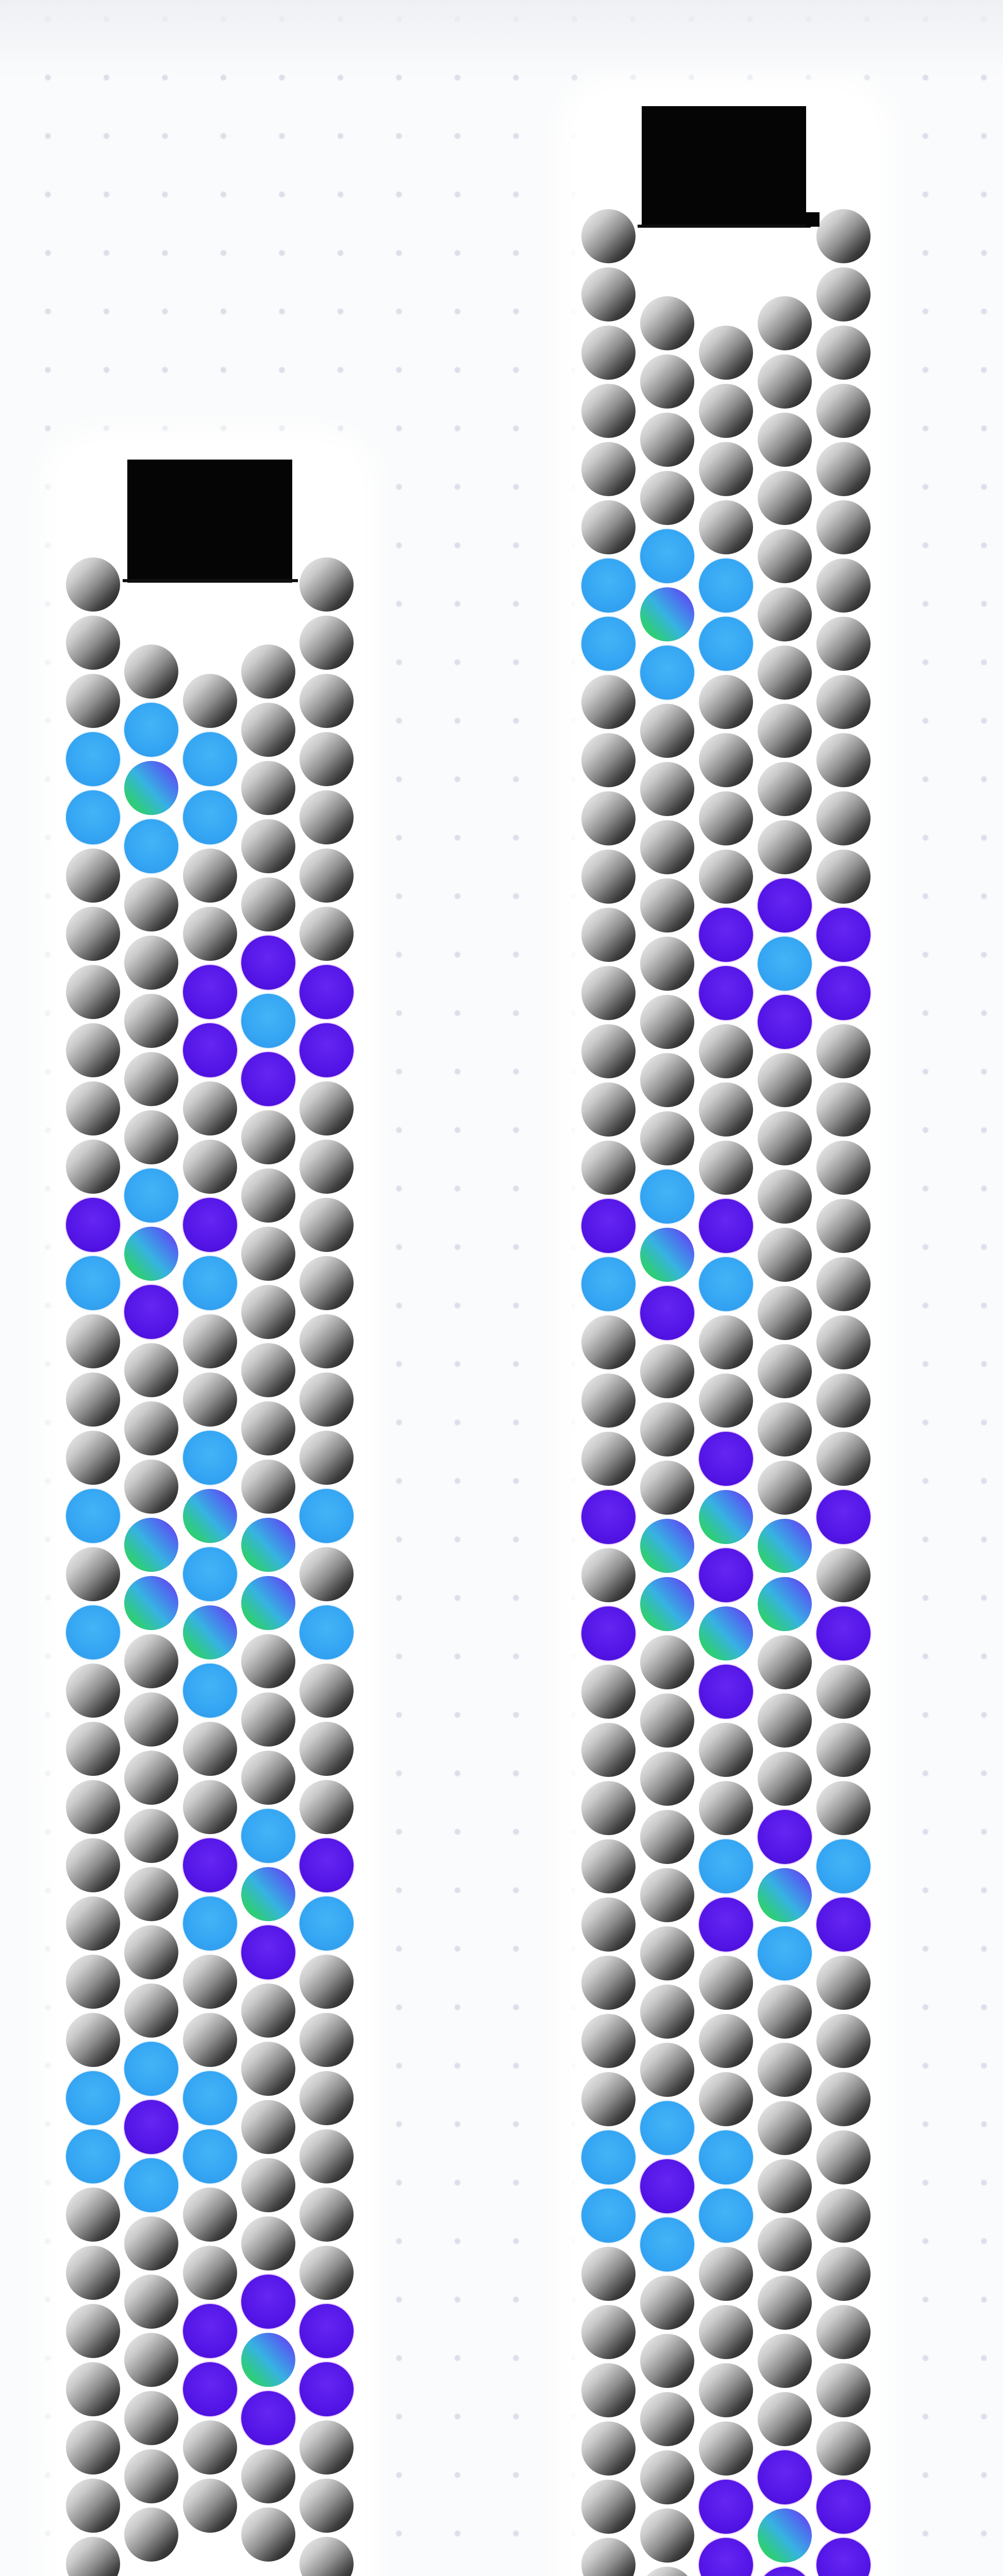  Describe the element at coordinates (724, 167) in the screenshot. I see `right-bracelet-clasp` at that location.